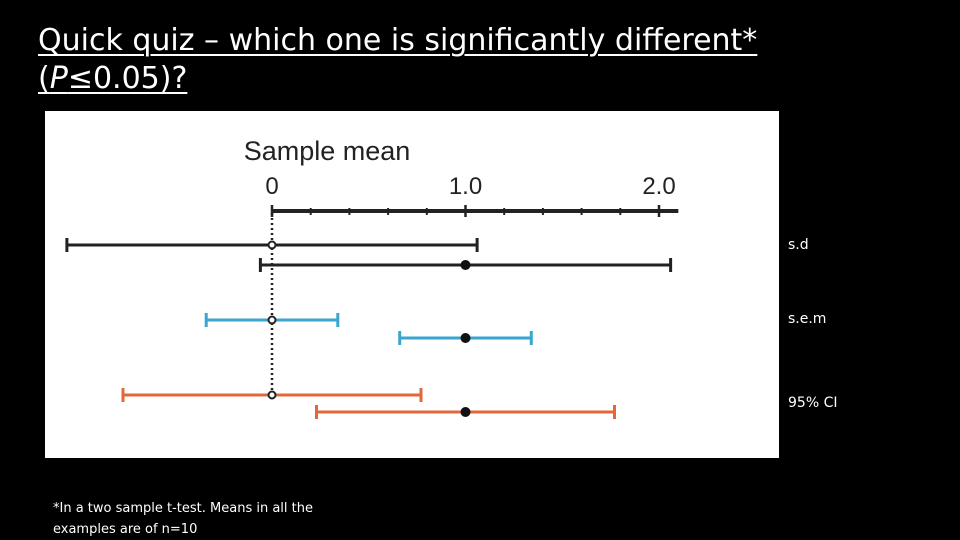 This screenshot has height=540, width=960. Describe the element at coordinates (813, 403) in the screenshot. I see `row-label-ci: 95% CI` at that location.